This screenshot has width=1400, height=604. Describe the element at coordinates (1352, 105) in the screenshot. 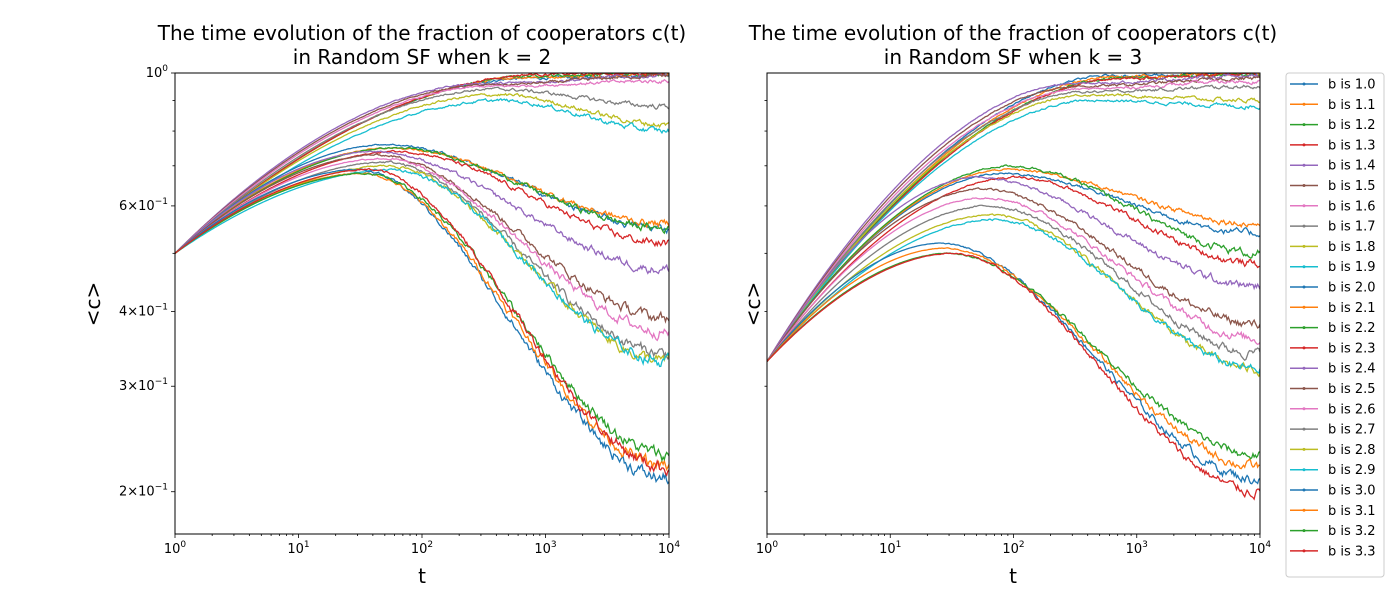

I see `legend-entry: b is 1.1` at that location.